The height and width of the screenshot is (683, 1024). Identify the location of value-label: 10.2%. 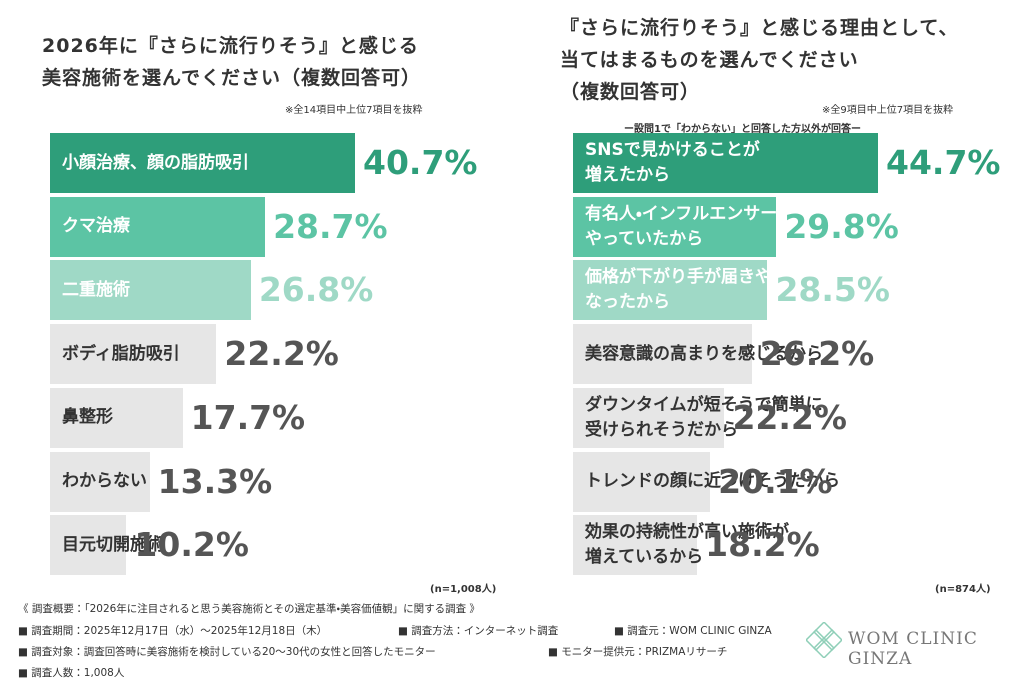
(191, 545).